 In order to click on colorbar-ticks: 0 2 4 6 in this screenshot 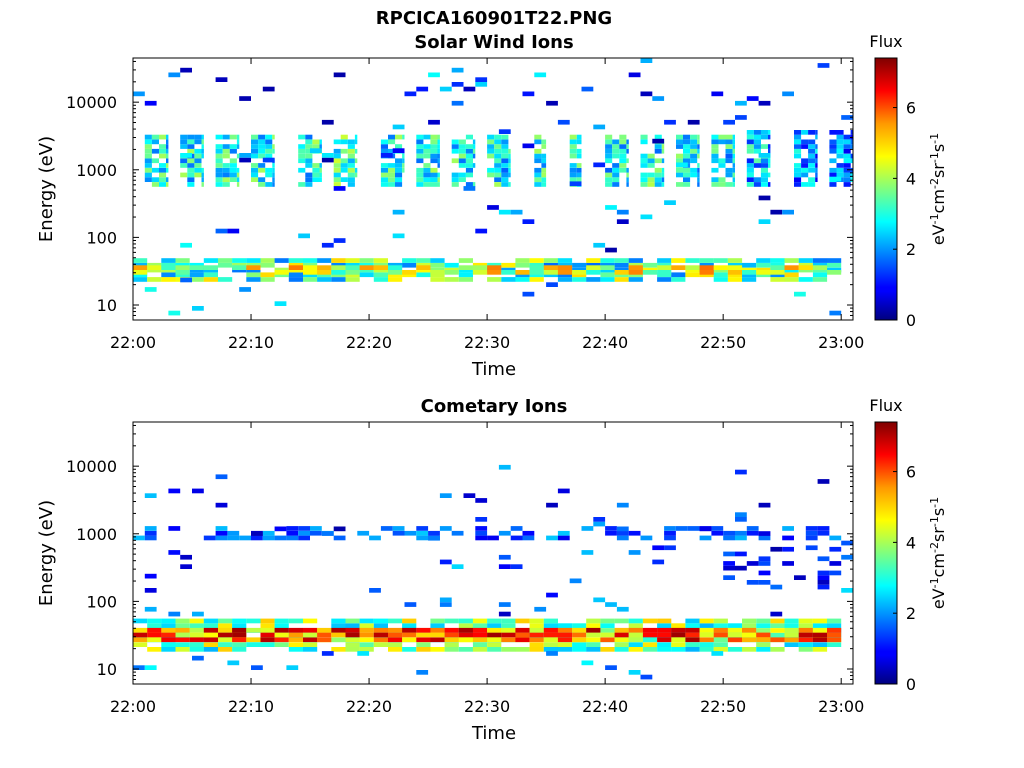, I will do `click(904, 578)`.